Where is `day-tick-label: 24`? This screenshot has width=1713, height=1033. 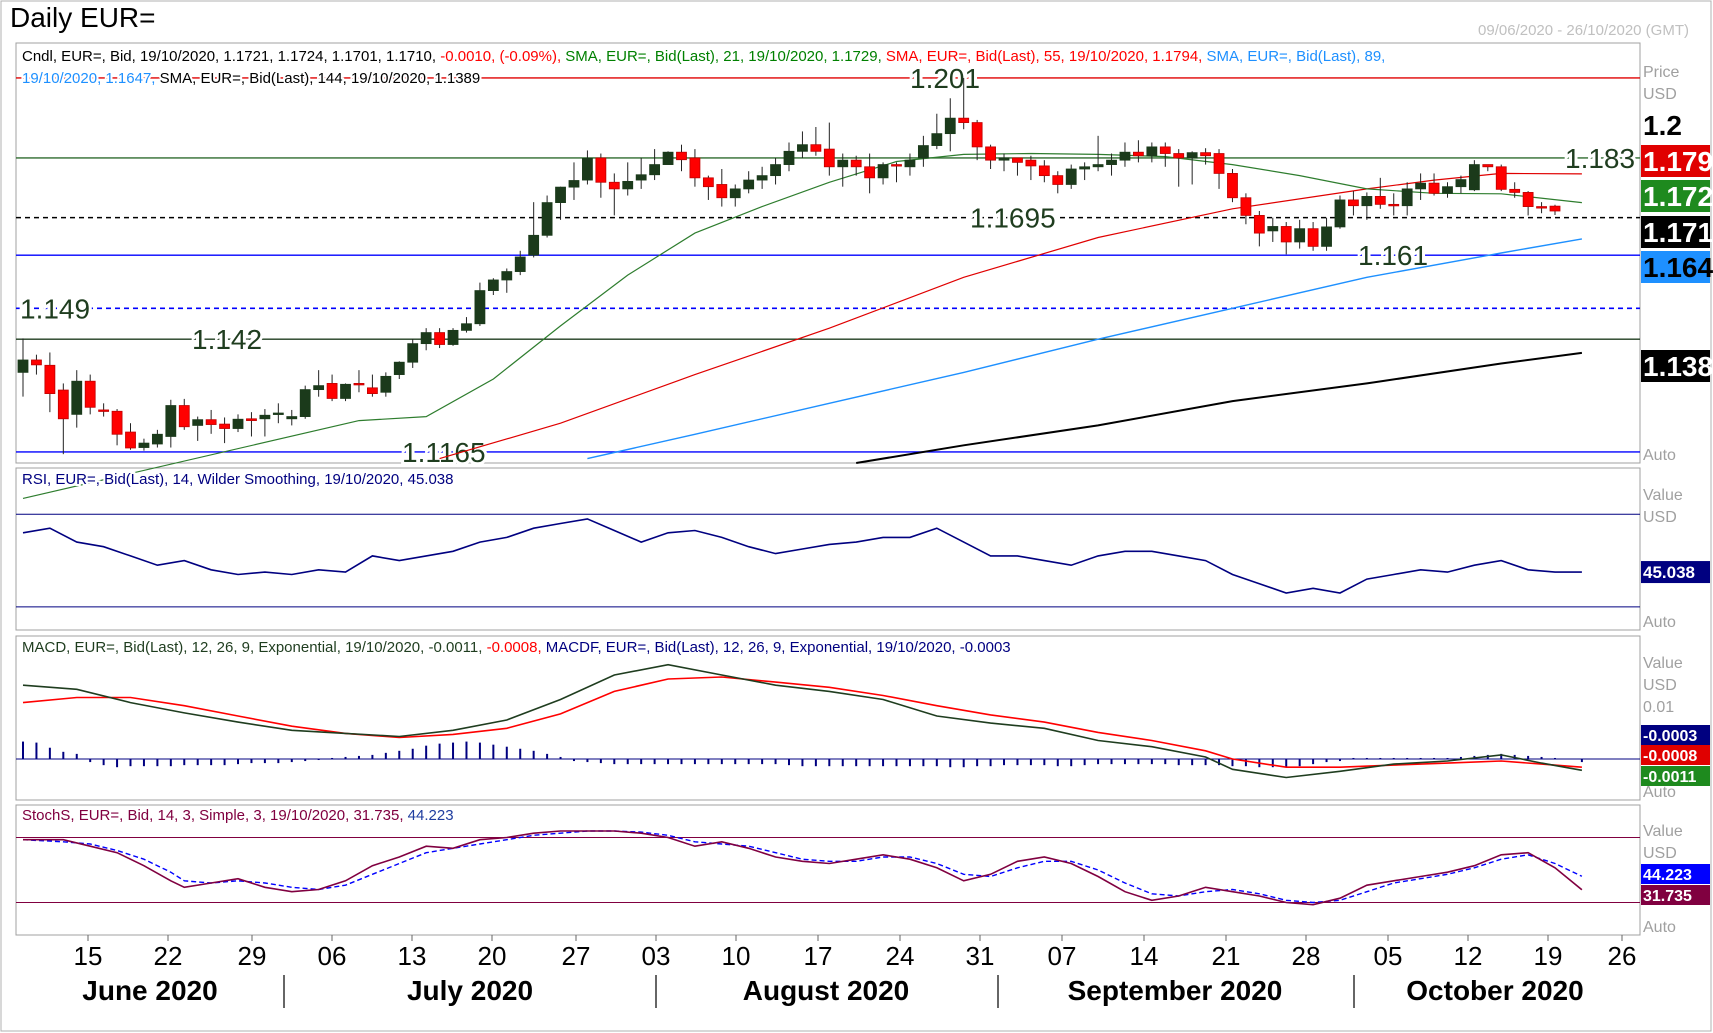
day-tick-label: 24 is located at coordinates (900, 956).